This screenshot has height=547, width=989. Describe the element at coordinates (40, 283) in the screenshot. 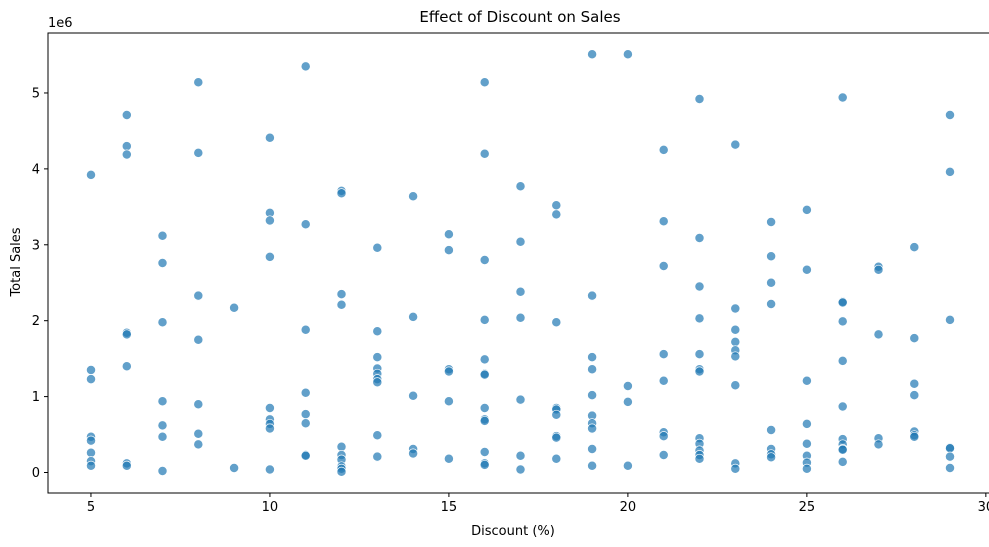

I see `y-axis-ticks: 0 1 2 3 4 5` at that location.